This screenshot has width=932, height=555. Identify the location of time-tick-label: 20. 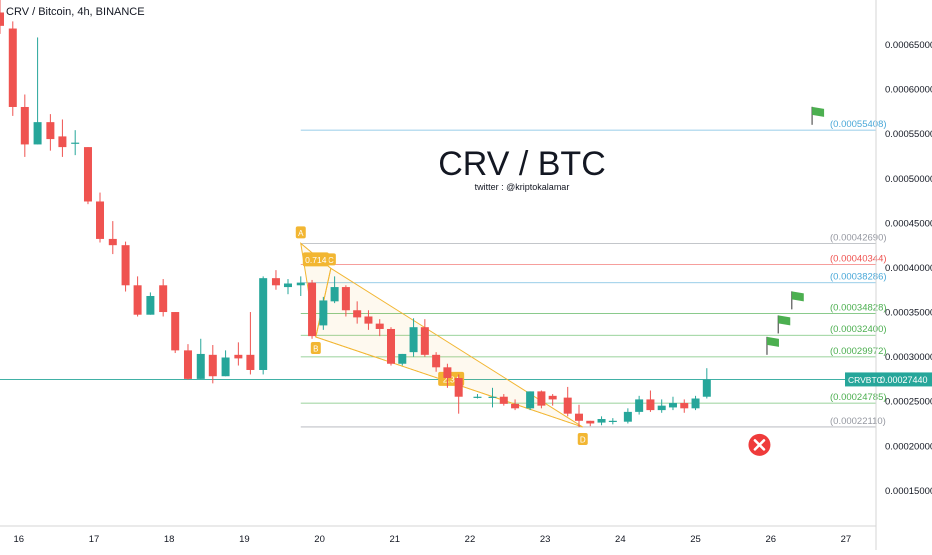
(319, 539).